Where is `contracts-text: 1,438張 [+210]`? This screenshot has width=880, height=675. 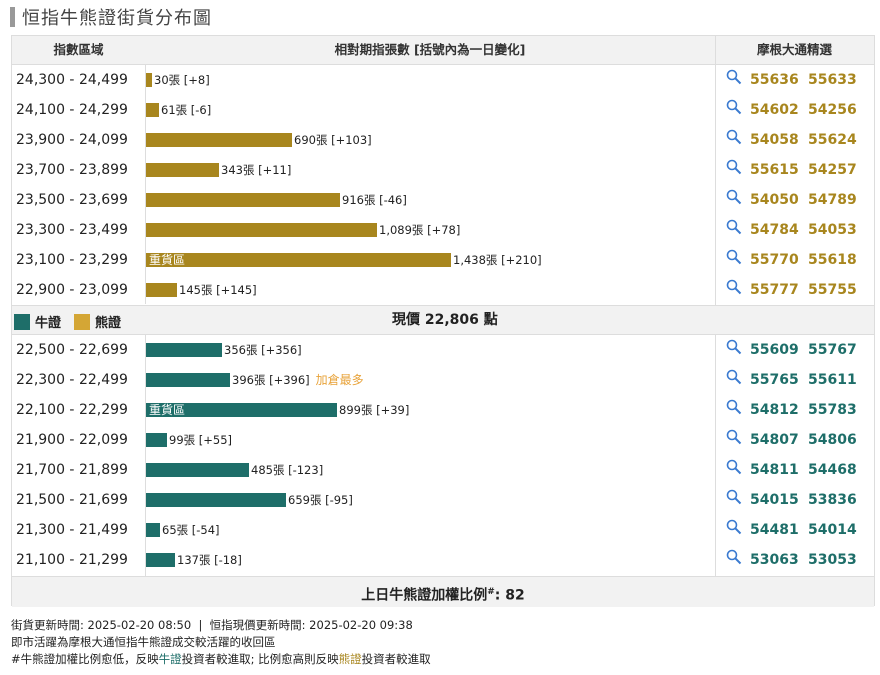
contracts-text: 1,438張 [+210] is located at coordinates (497, 260).